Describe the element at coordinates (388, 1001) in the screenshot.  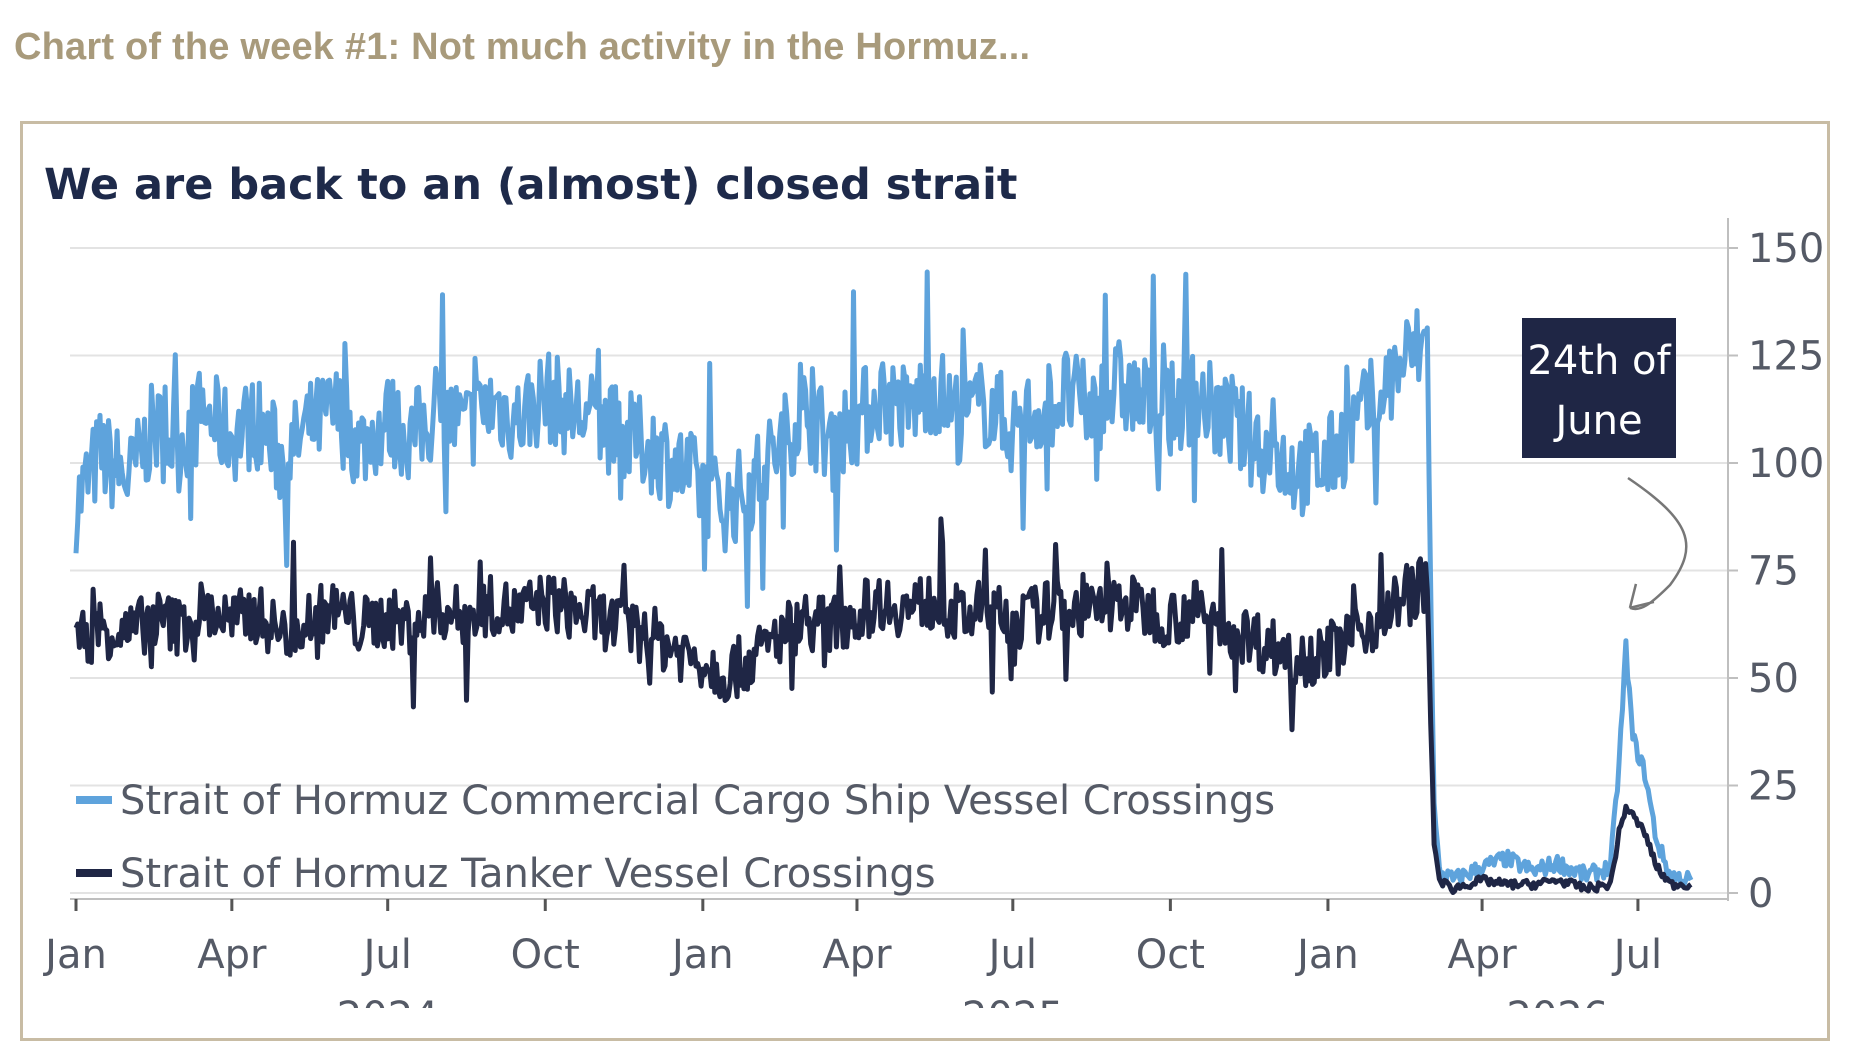
I see `x-year-label: 2024` at that location.